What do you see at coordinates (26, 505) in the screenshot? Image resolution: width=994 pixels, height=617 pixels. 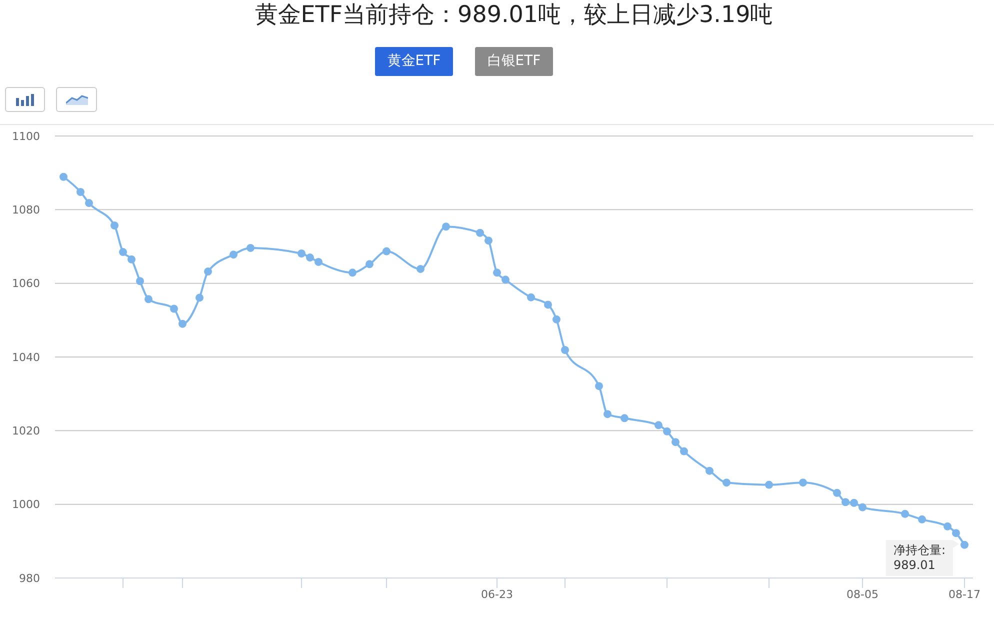 I see `y-tick-label: 1000` at bounding box center [26, 505].